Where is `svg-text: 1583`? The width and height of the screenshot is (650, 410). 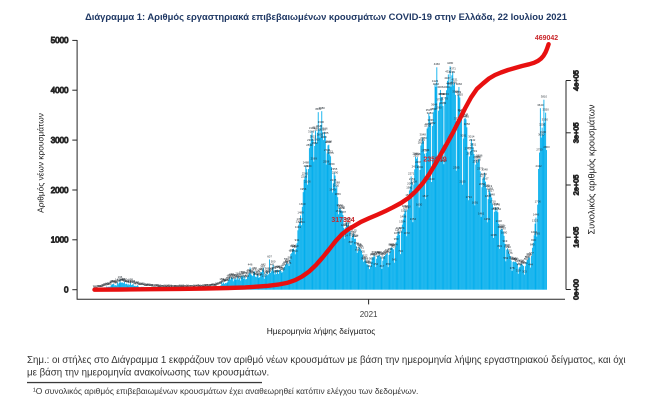
svg-text: 1583 is located at coordinates (406, 208).